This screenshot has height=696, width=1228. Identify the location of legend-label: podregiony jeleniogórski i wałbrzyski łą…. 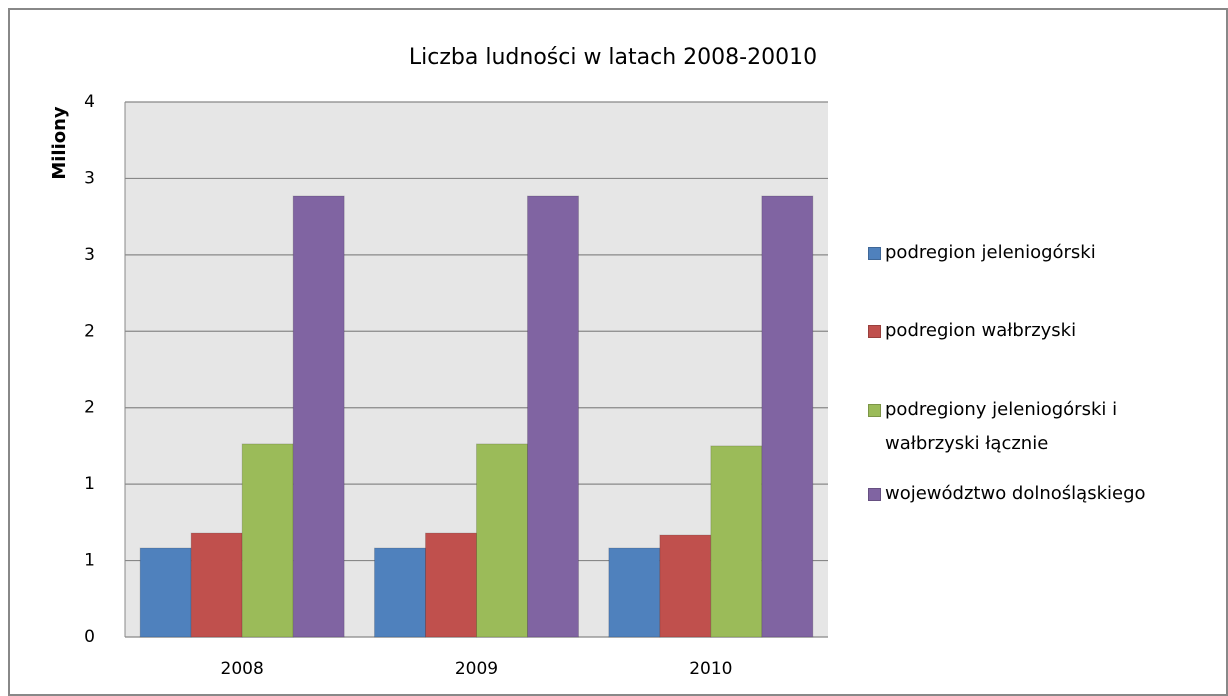
(1001, 426).